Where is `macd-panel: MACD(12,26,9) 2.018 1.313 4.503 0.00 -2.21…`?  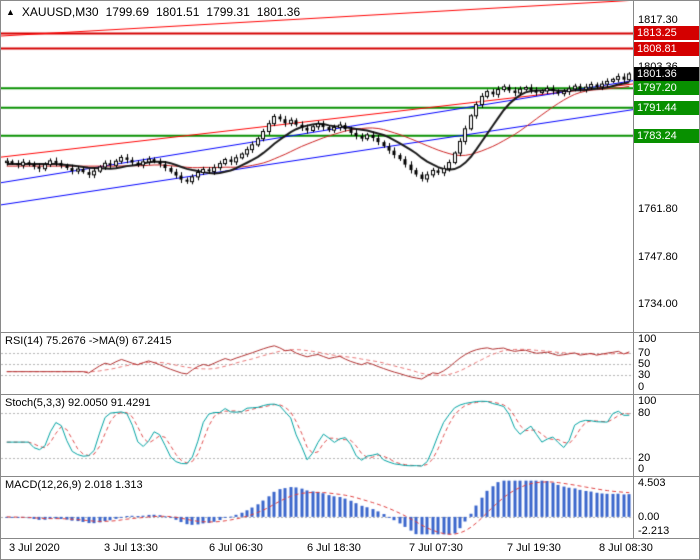 macd-panel: MACD(12,26,9) 2.018 1.313 4.503 0.00 -2.21… is located at coordinates (350, 508).